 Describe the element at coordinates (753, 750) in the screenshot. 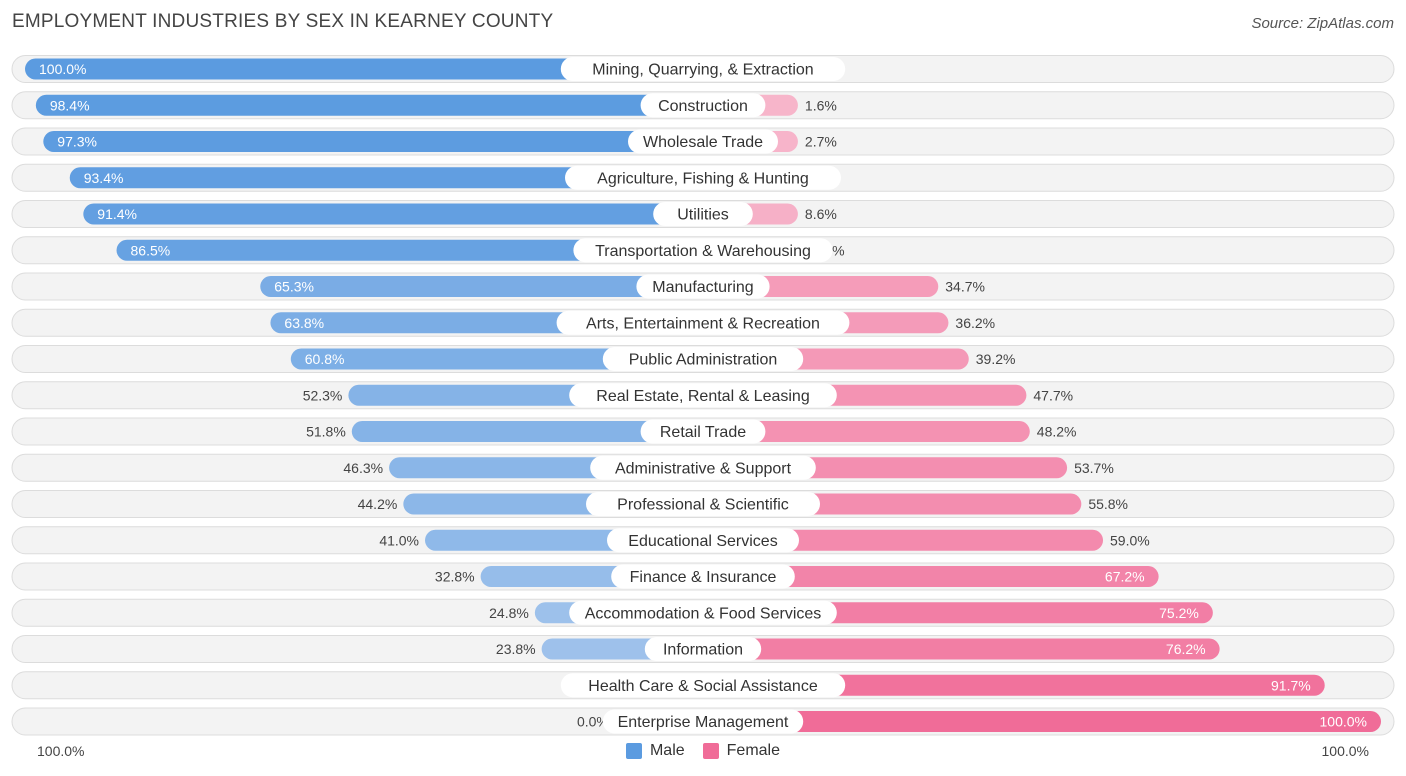

I see `legend-female-label: Female` at that location.